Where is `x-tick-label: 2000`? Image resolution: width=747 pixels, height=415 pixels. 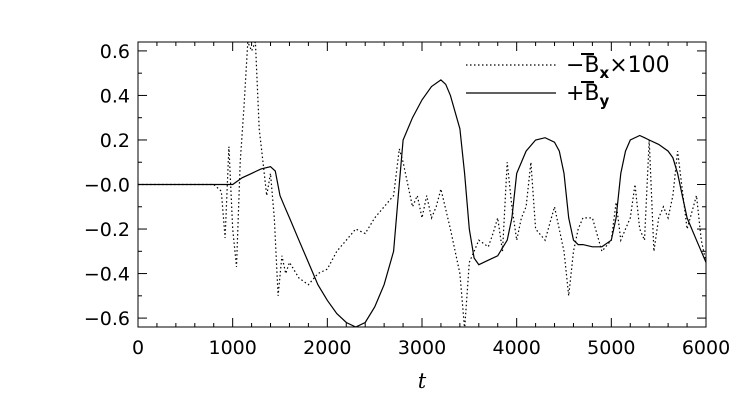 x-tick-label: 2000 is located at coordinates (327, 348).